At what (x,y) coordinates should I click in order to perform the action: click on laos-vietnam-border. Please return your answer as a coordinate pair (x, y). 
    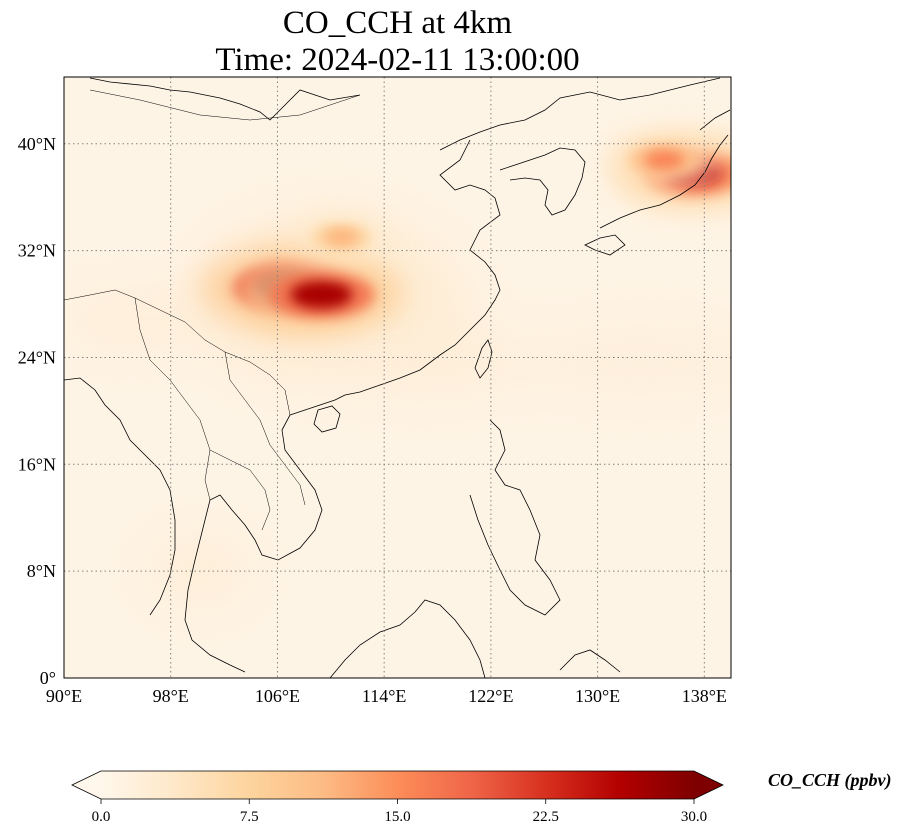
    Looking at the image, I should click on (265, 428).